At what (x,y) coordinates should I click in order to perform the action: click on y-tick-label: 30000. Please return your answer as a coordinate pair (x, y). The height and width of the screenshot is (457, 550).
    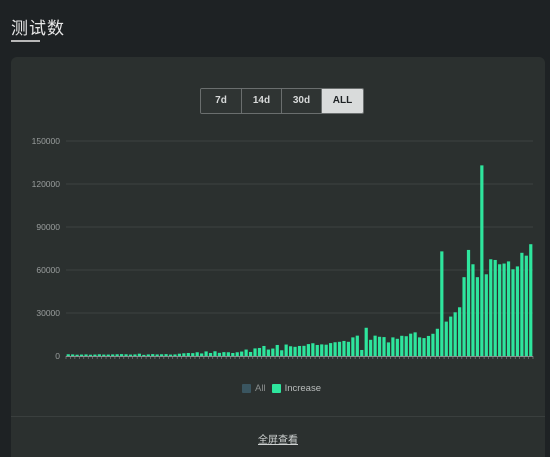
    Looking at the image, I should click on (48, 313).